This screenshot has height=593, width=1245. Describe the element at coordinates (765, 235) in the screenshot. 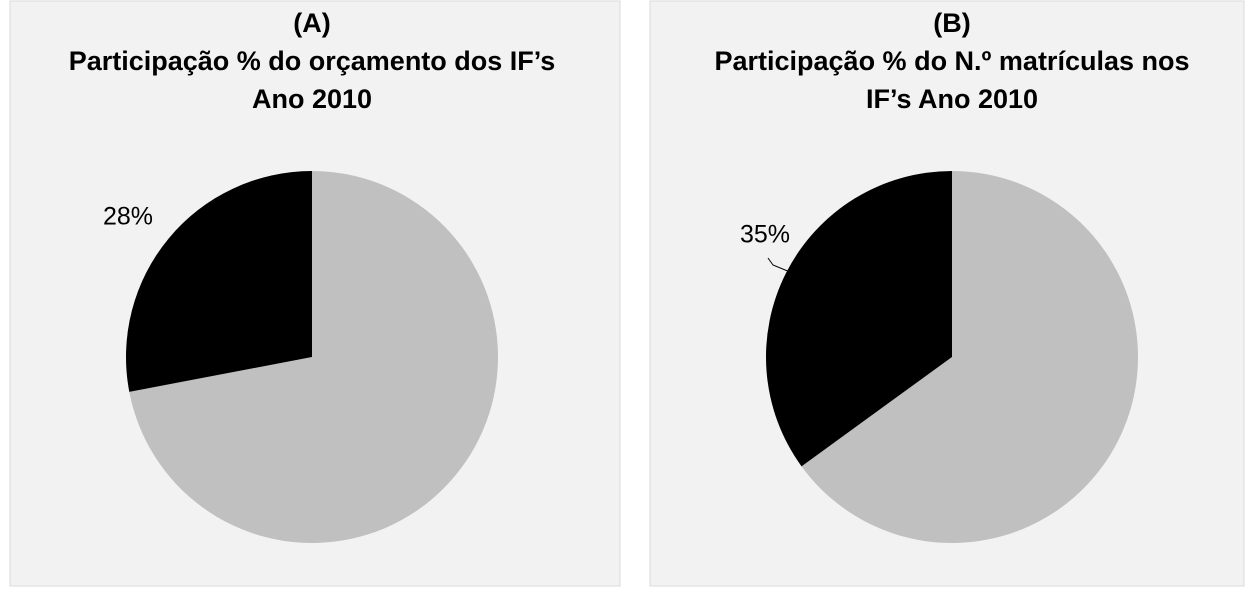

I see `data-label: 35%` at that location.